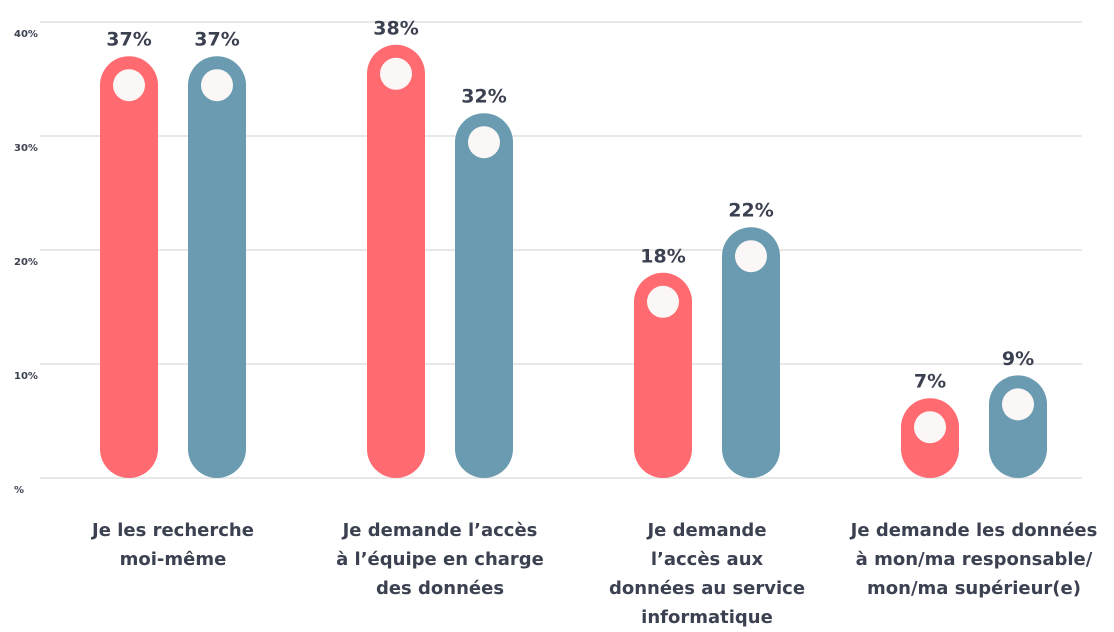 This screenshot has height=632, width=1114. What do you see at coordinates (707, 559) in the screenshot?
I see `x-tick-label-line: l’accès aux` at bounding box center [707, 559].